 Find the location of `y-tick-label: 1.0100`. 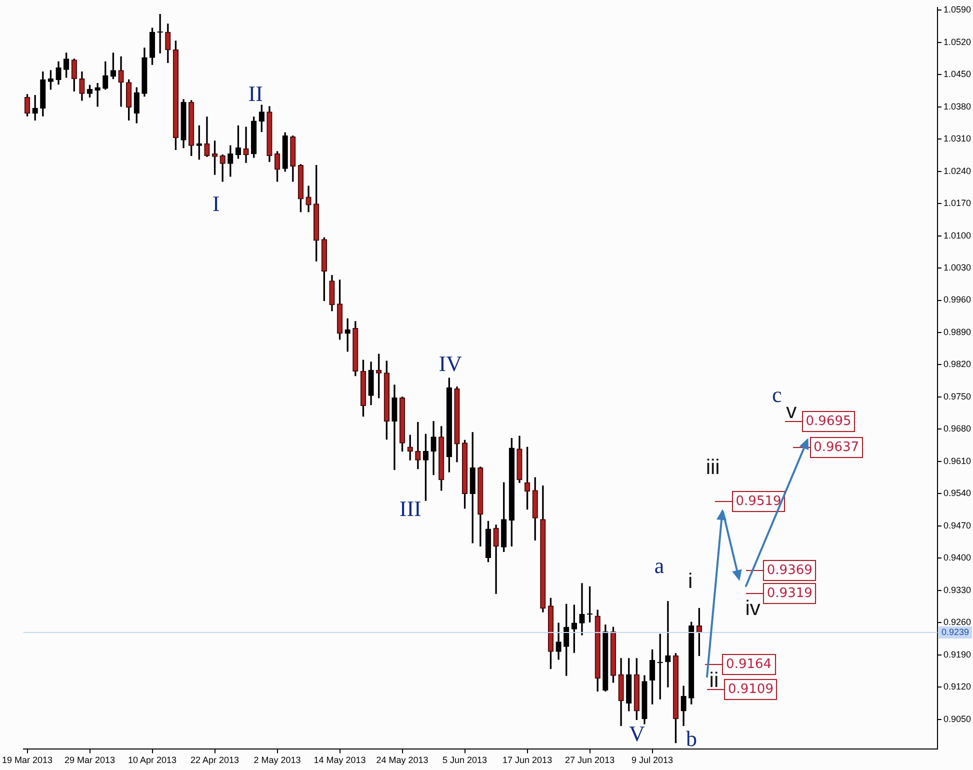

y-tick-label: 1.0100 is located at coordinates (957, 235).